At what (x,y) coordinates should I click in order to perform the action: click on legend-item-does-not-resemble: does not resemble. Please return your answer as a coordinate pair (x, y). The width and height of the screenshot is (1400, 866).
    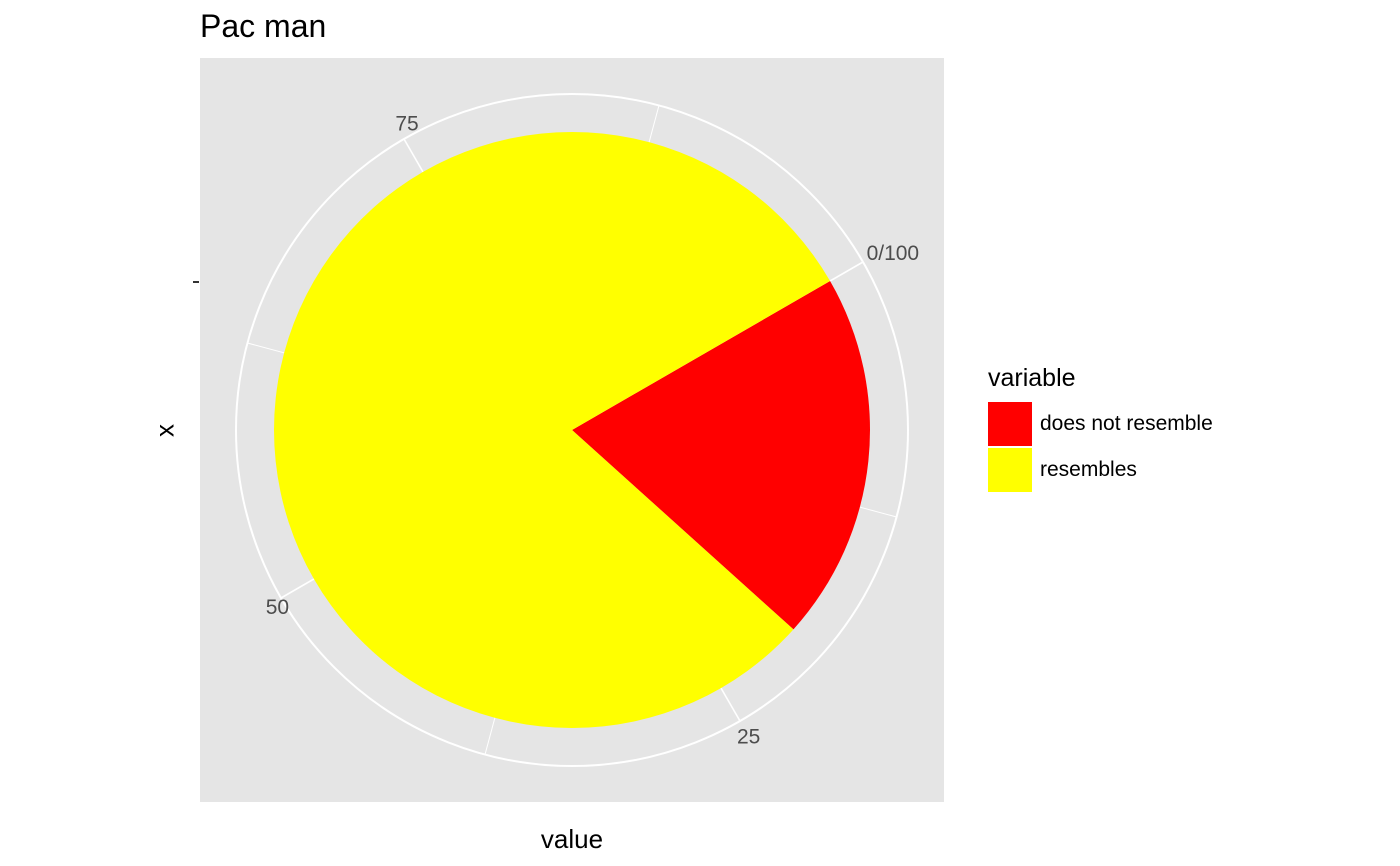
    Looking at the image, I should click on (1100, 424).